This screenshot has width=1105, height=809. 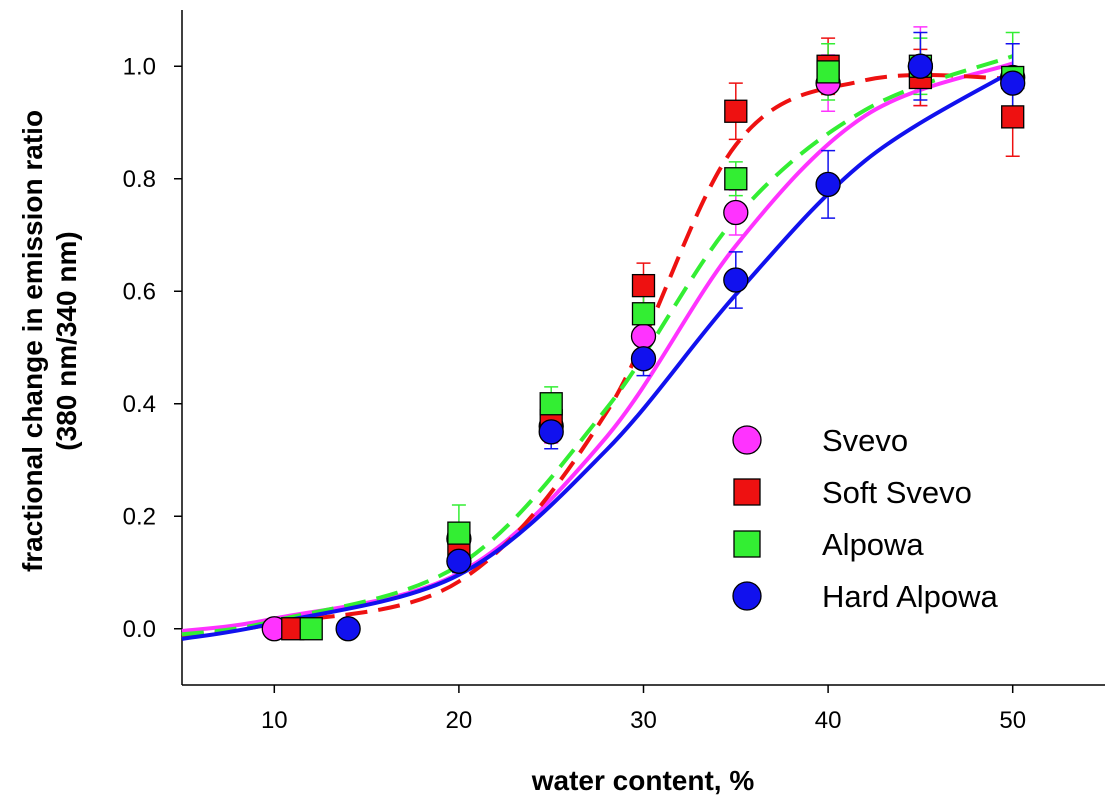 What do you see at coordinates (66, 340) in the screenshot?
I see `y-axis-title-line-2: (380 nm/340 nm)` at bounding box center [66, 340].